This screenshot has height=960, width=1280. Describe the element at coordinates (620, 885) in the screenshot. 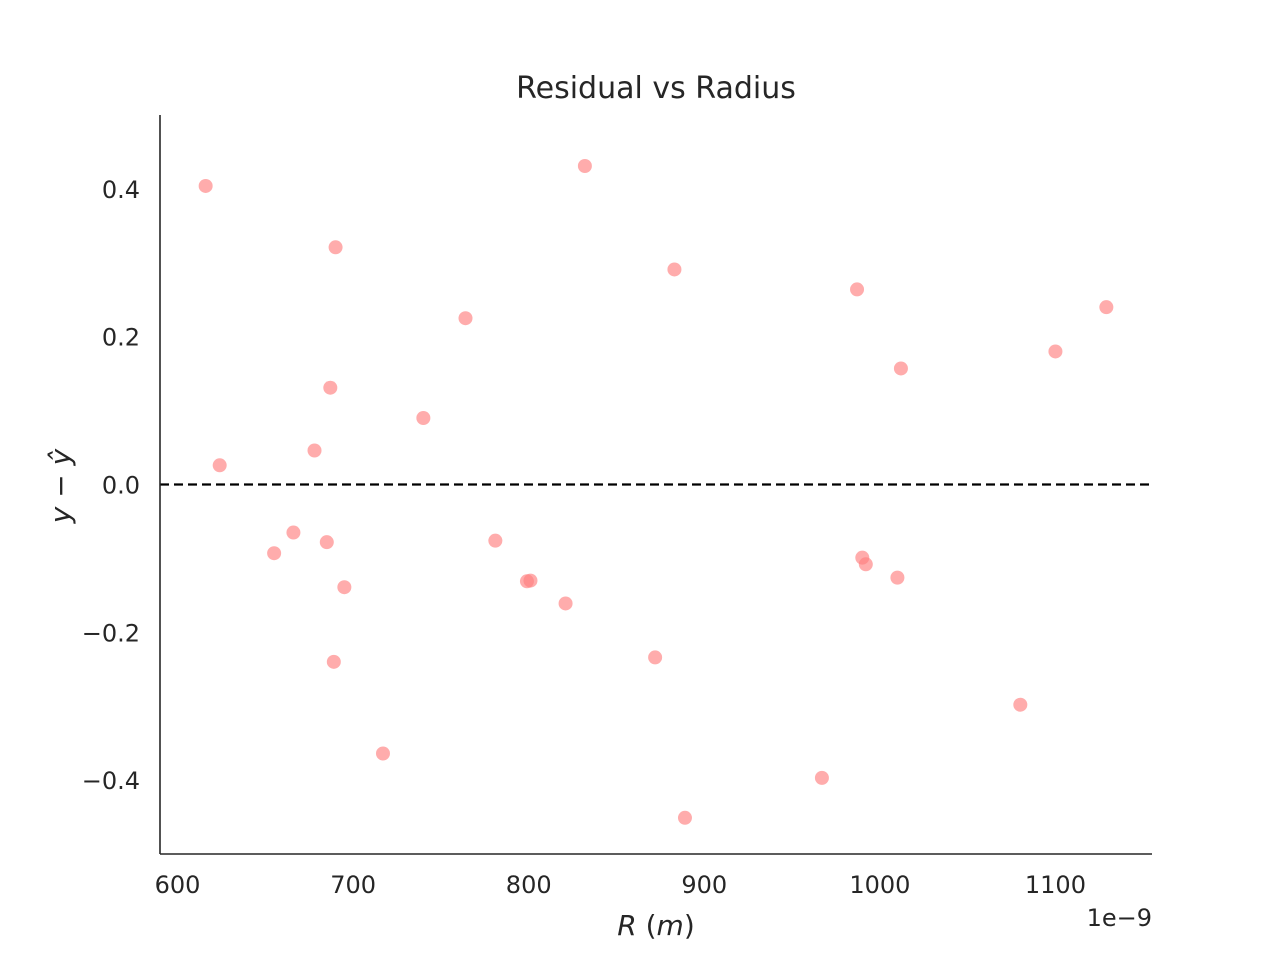

I see `x-tick-labels: 600 700 800 900 1000 1100` at that location.